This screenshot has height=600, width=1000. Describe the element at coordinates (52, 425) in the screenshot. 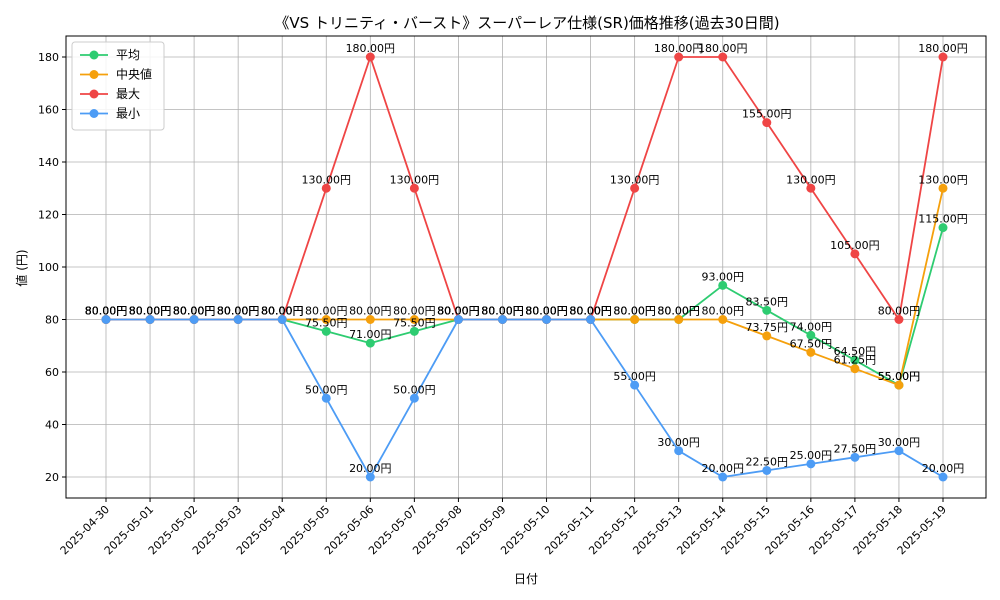

I see `y-tick-label: 40` at that location.